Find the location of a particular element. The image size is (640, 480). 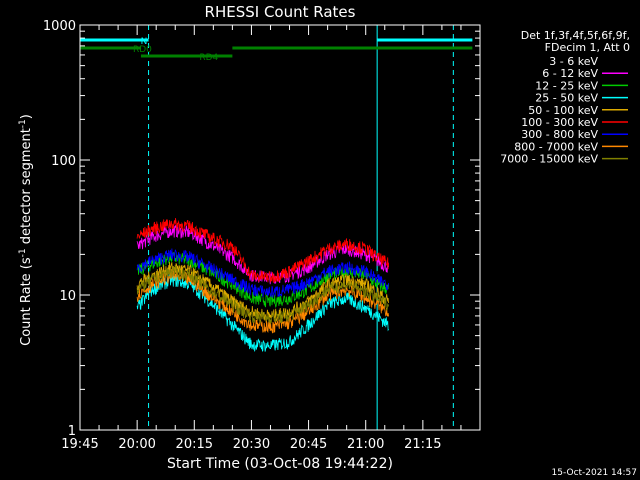

series-lines is located at coordinates (262, 285).